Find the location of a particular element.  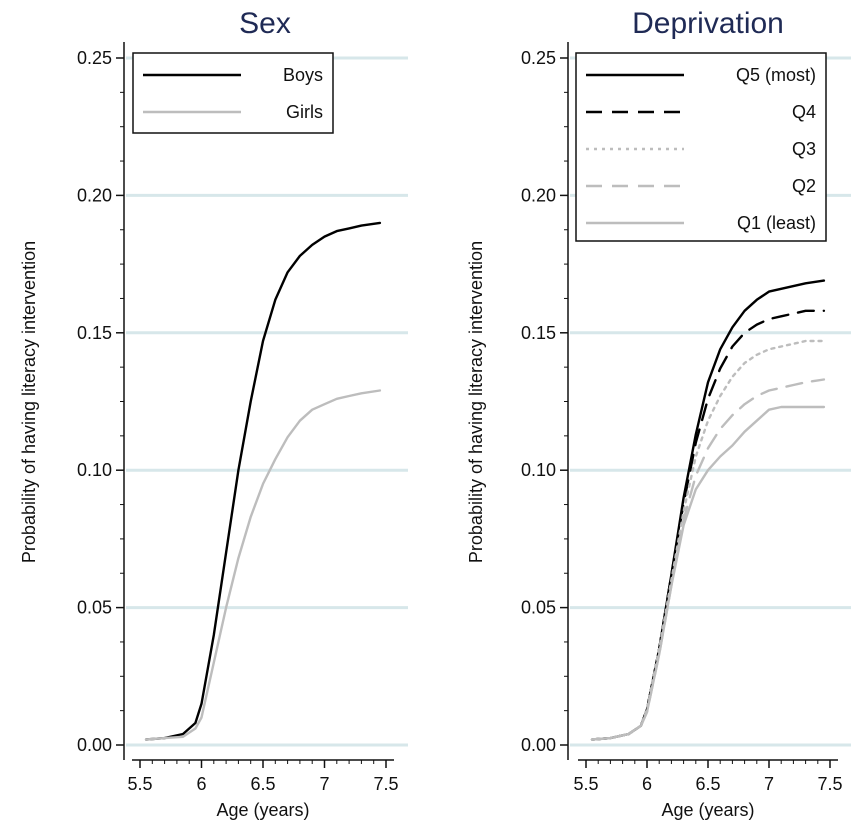

series-line-q2 is located at coordinates (708, 559).